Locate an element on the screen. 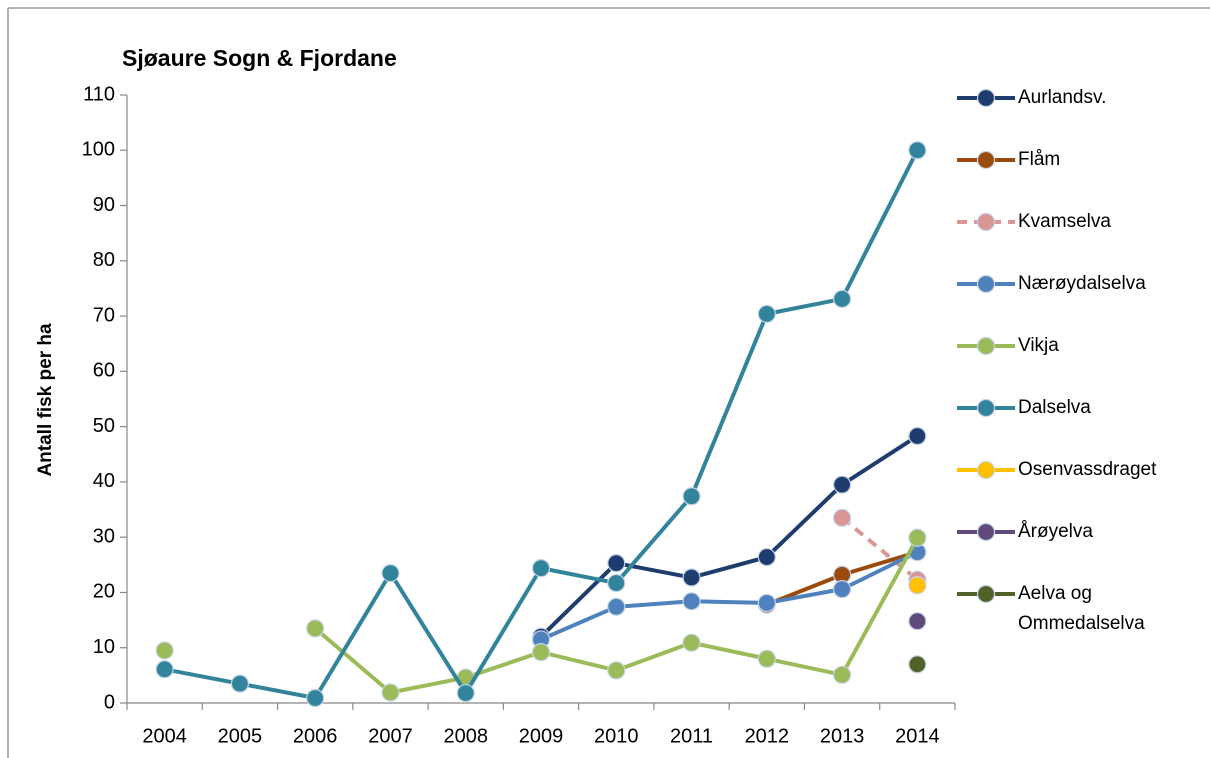 Image resolution: width=1210 pixels, height=758 pixels. legend-label: Kvamselva is located at coordinates (1064, 221).